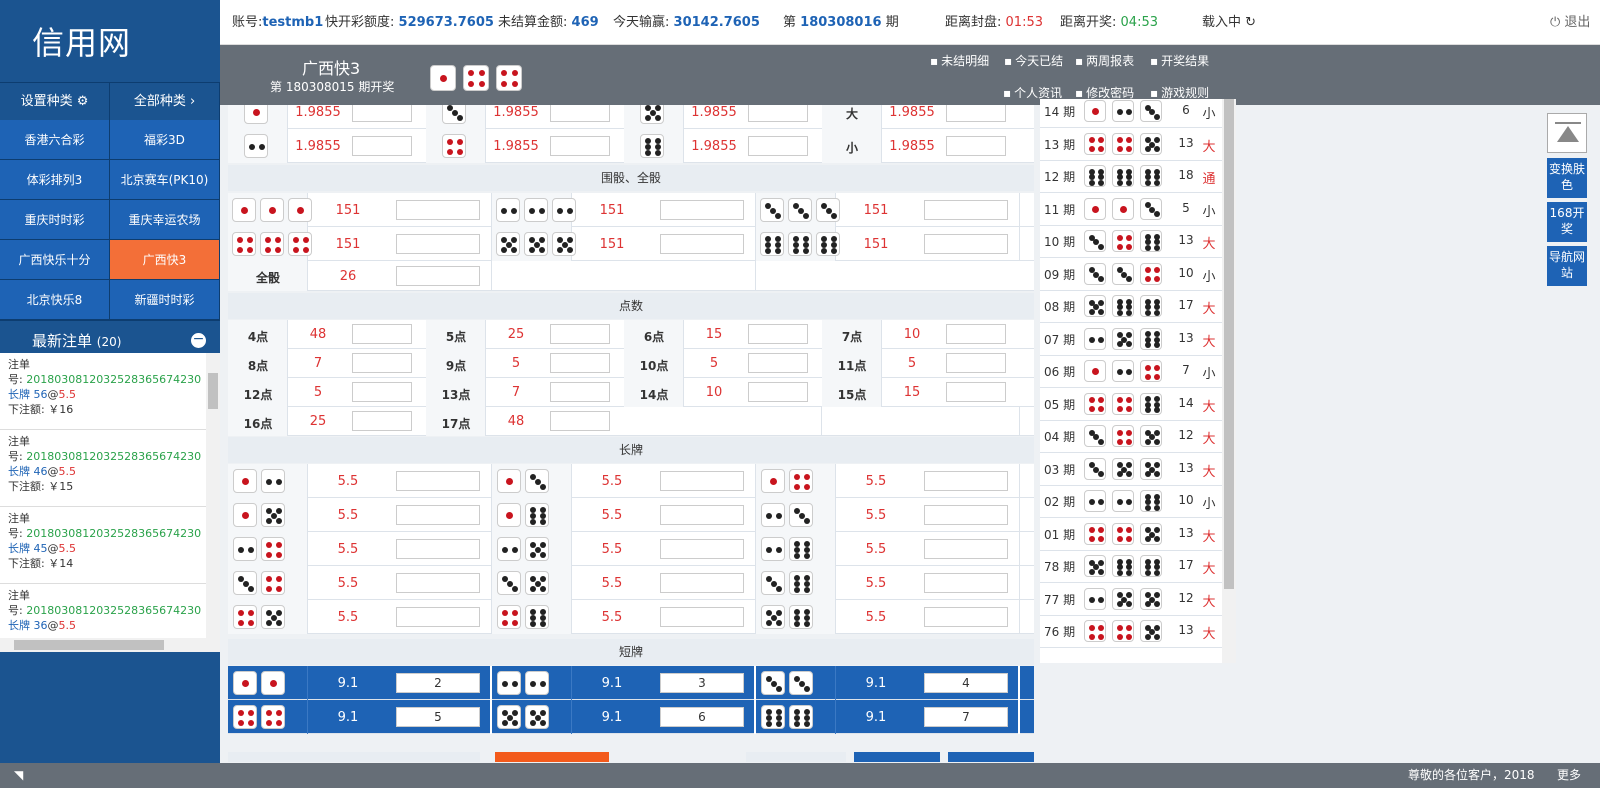 The height and width of the screenshot is (788, 1600). I want to click on kai168-button: 168开奖, so click(1567, 222).